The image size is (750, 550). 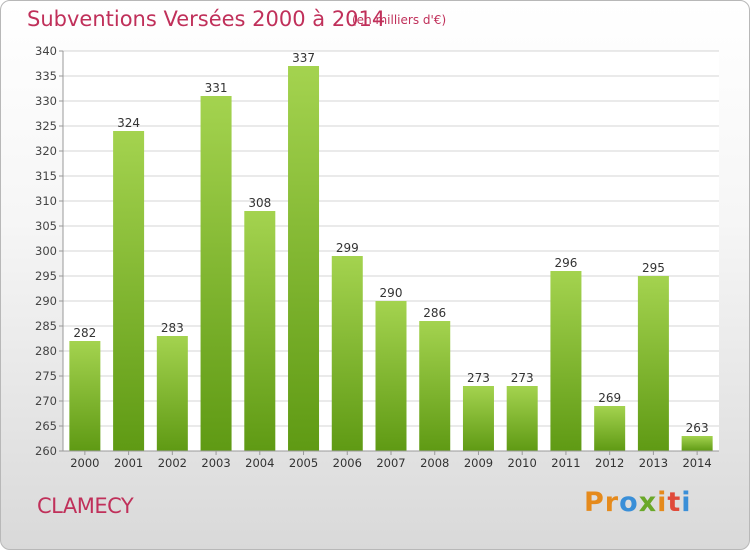 I want to click on chart-unit: (en milliers d'€), so click(x=399, y=20).